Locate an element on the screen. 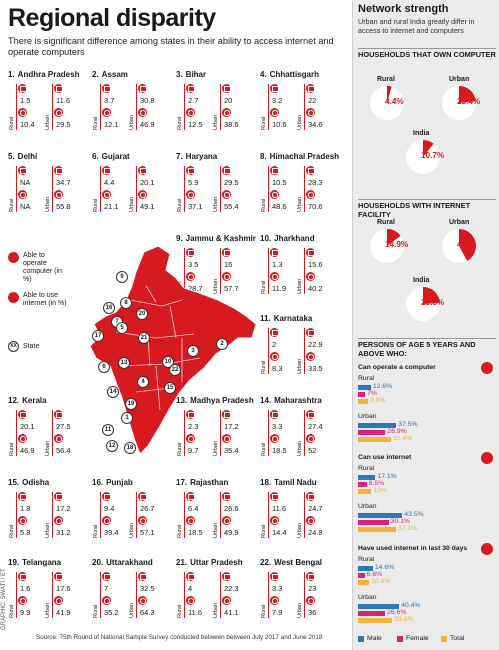  bar-value: 40.4% is located at coordinates (411, 605).